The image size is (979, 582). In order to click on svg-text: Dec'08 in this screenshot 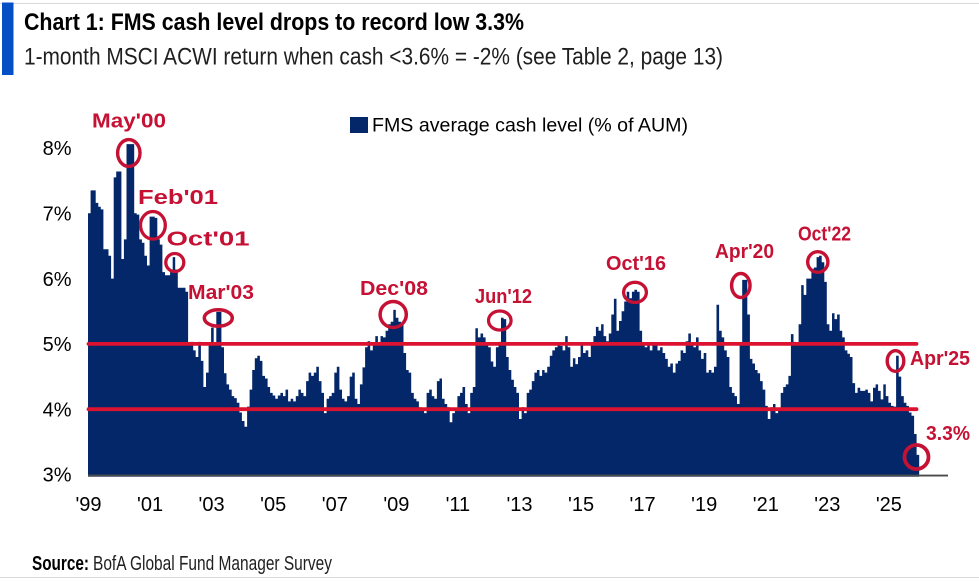, I will do `click(394, 289)`.